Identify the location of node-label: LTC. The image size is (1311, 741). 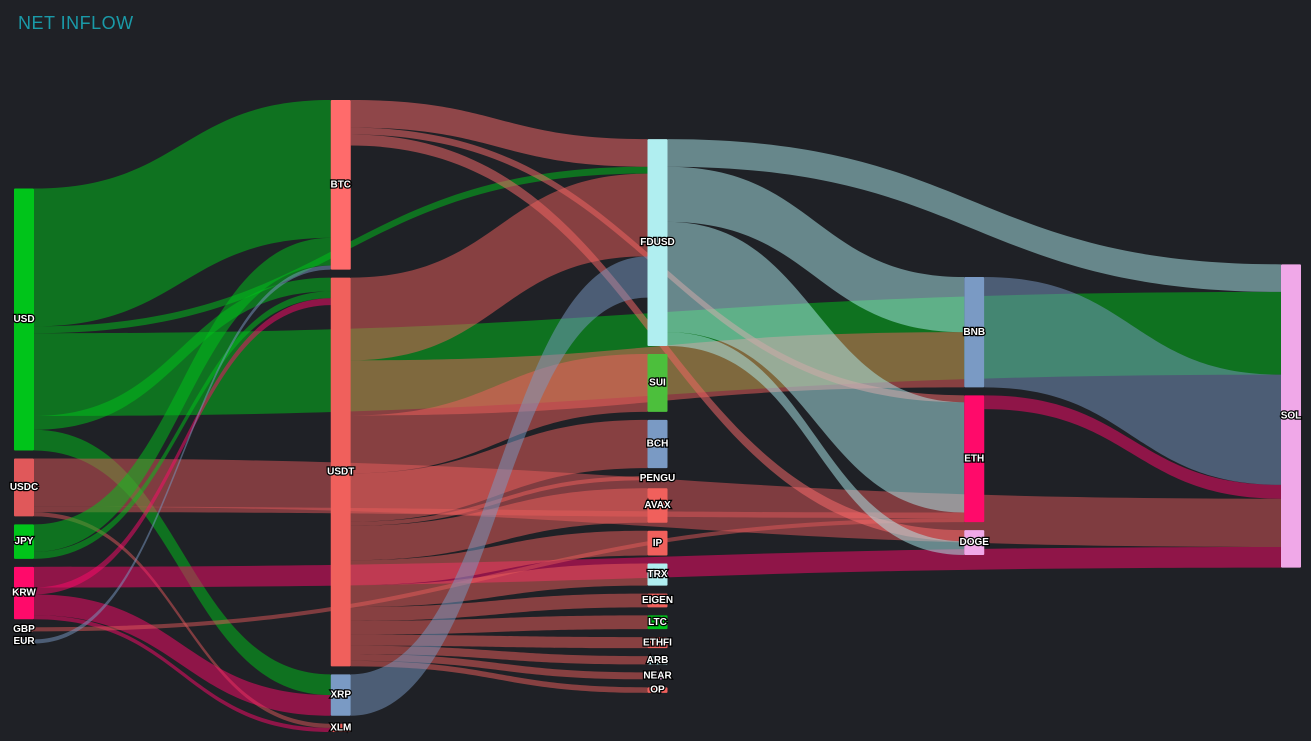
(657, 622).